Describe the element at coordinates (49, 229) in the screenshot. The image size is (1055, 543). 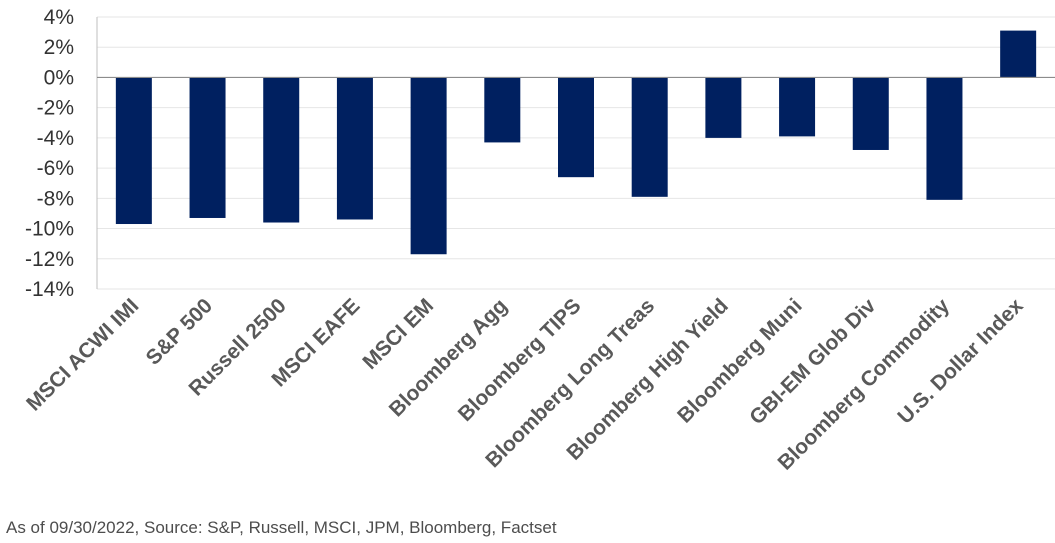
I see `y-tick-label: -10%` at that location.